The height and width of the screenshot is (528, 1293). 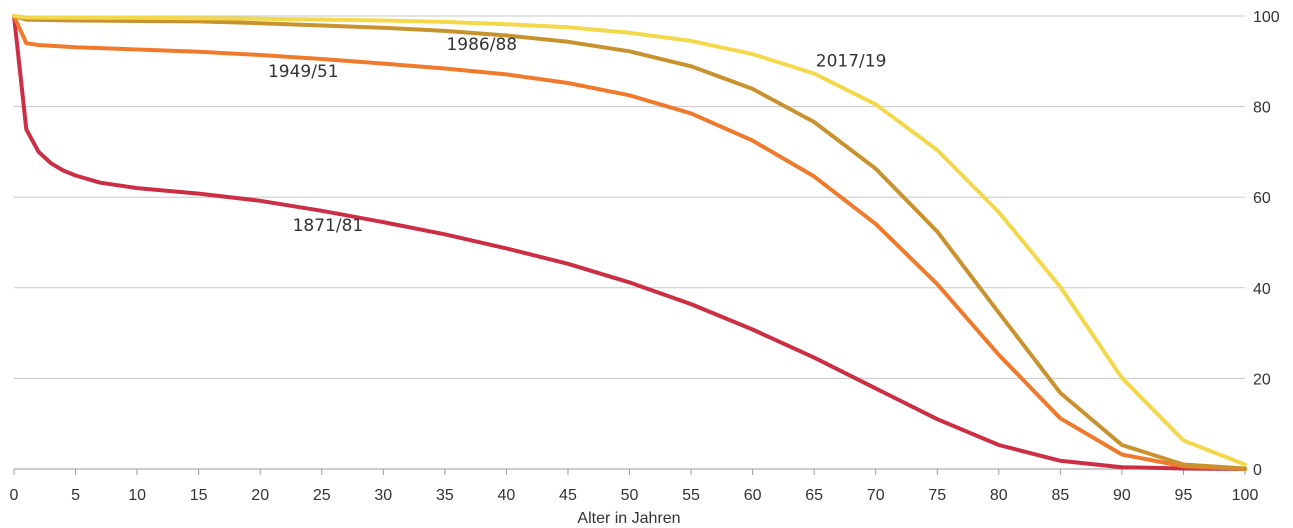 I want to click on y-tick-label-0: 0, so click(x=1257, y=470).